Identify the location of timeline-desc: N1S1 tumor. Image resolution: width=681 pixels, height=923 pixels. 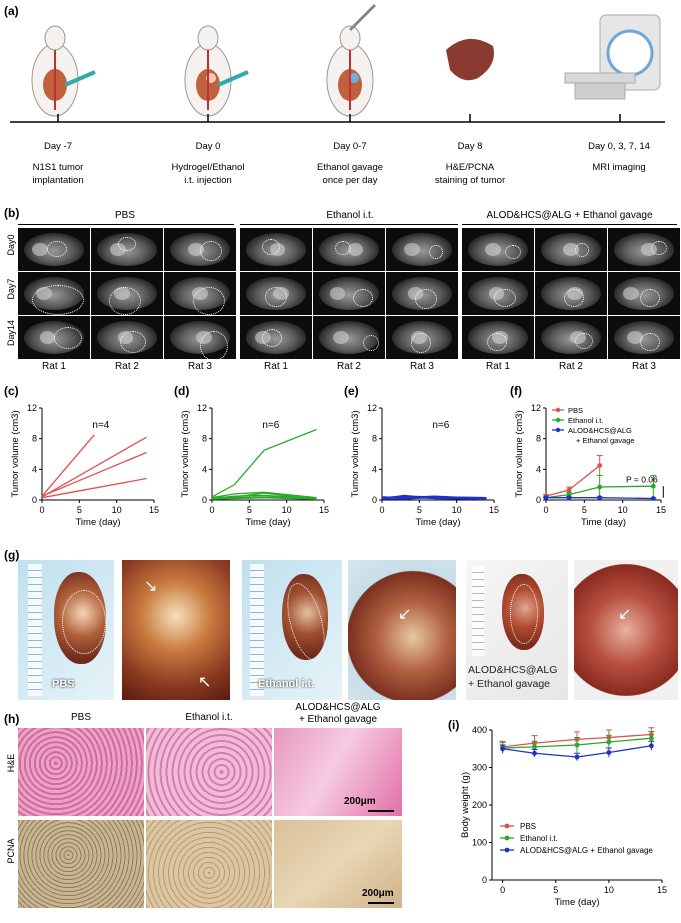
(58, 167).